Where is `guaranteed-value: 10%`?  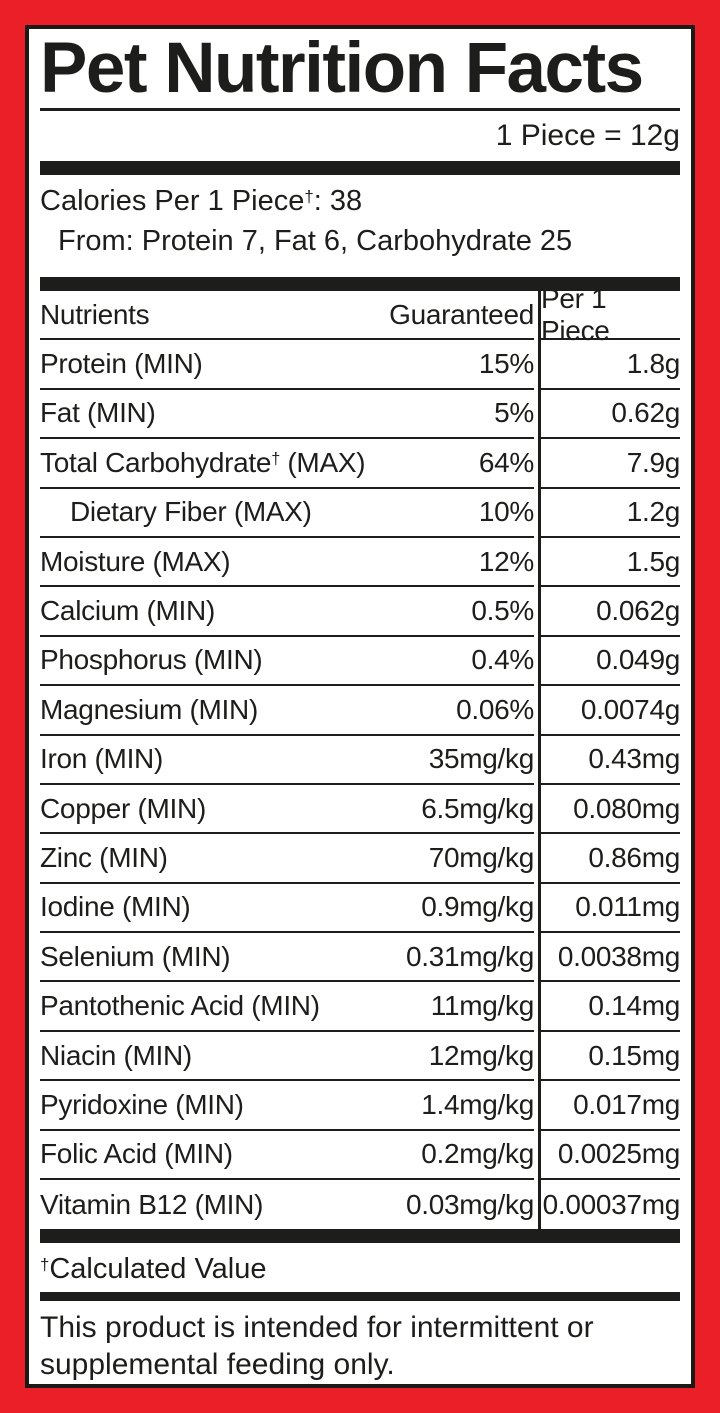
guaranteed-value: 10% is located at coordinates (506, 512).